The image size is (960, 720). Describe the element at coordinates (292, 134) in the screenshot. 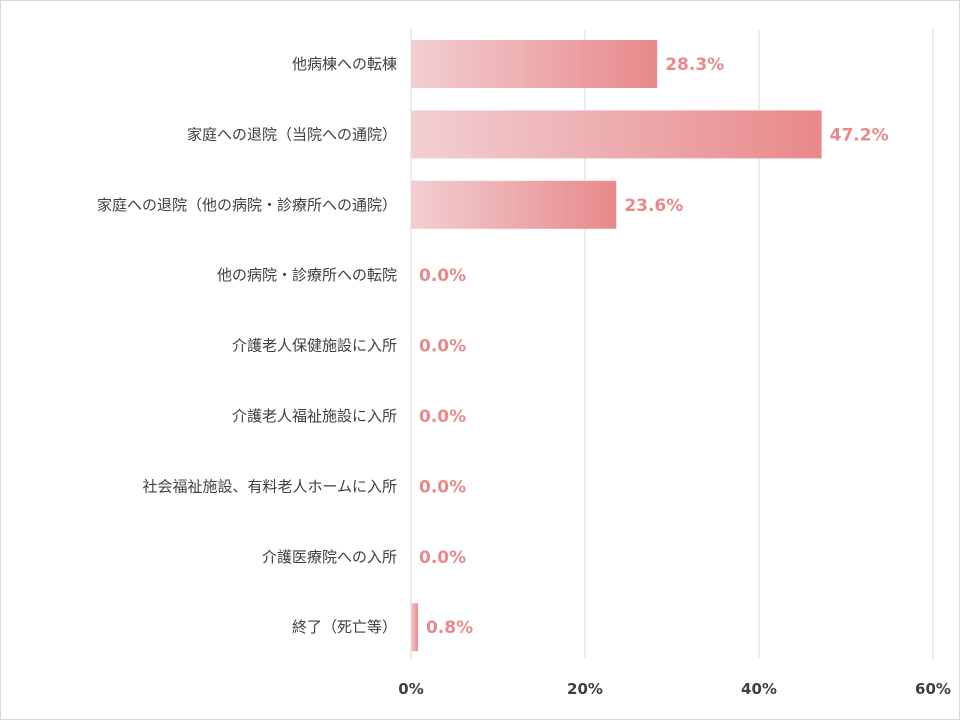

I see `category-label: 家庭への退院（当院への通院）` at that location.